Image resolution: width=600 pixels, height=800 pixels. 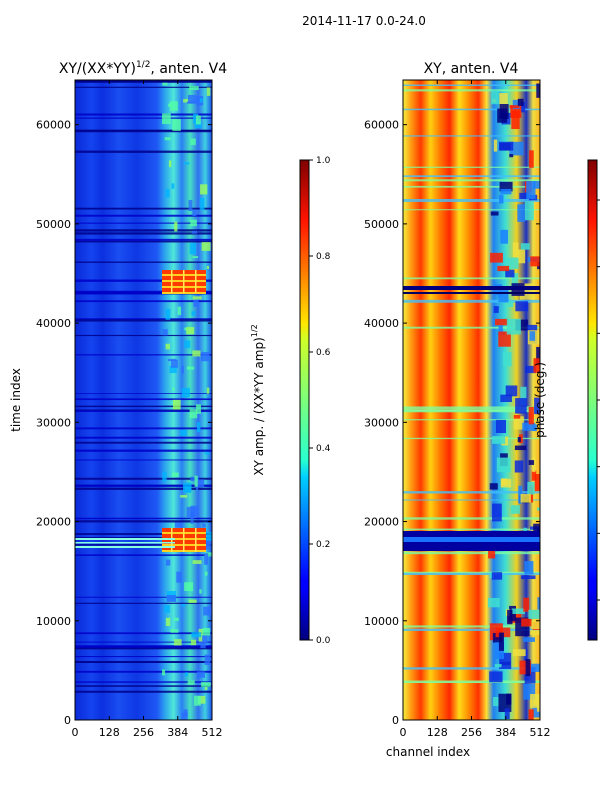 What do you see at coordinates (323, 353) in the screenshot?
I see `colorbar-tick-label: 0.6` at bounding box center [323, 353].